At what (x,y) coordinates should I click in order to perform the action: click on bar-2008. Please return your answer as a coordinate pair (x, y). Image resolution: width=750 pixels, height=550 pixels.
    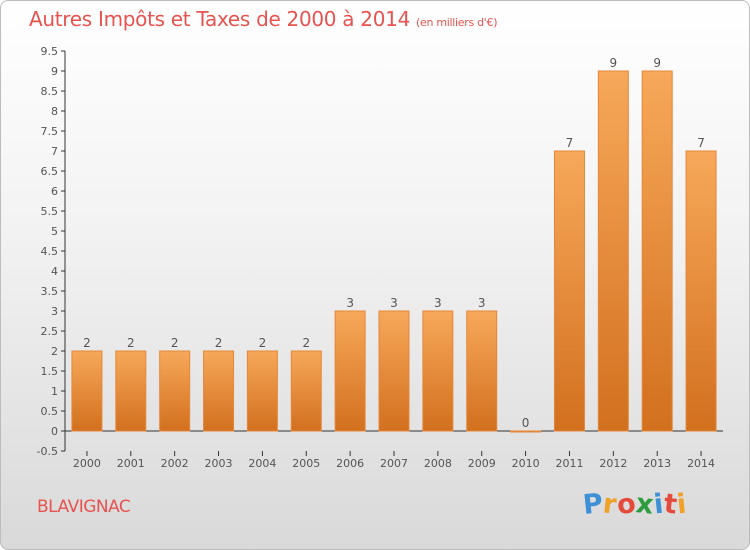
    Looking at the image, I should click on (438, 371).